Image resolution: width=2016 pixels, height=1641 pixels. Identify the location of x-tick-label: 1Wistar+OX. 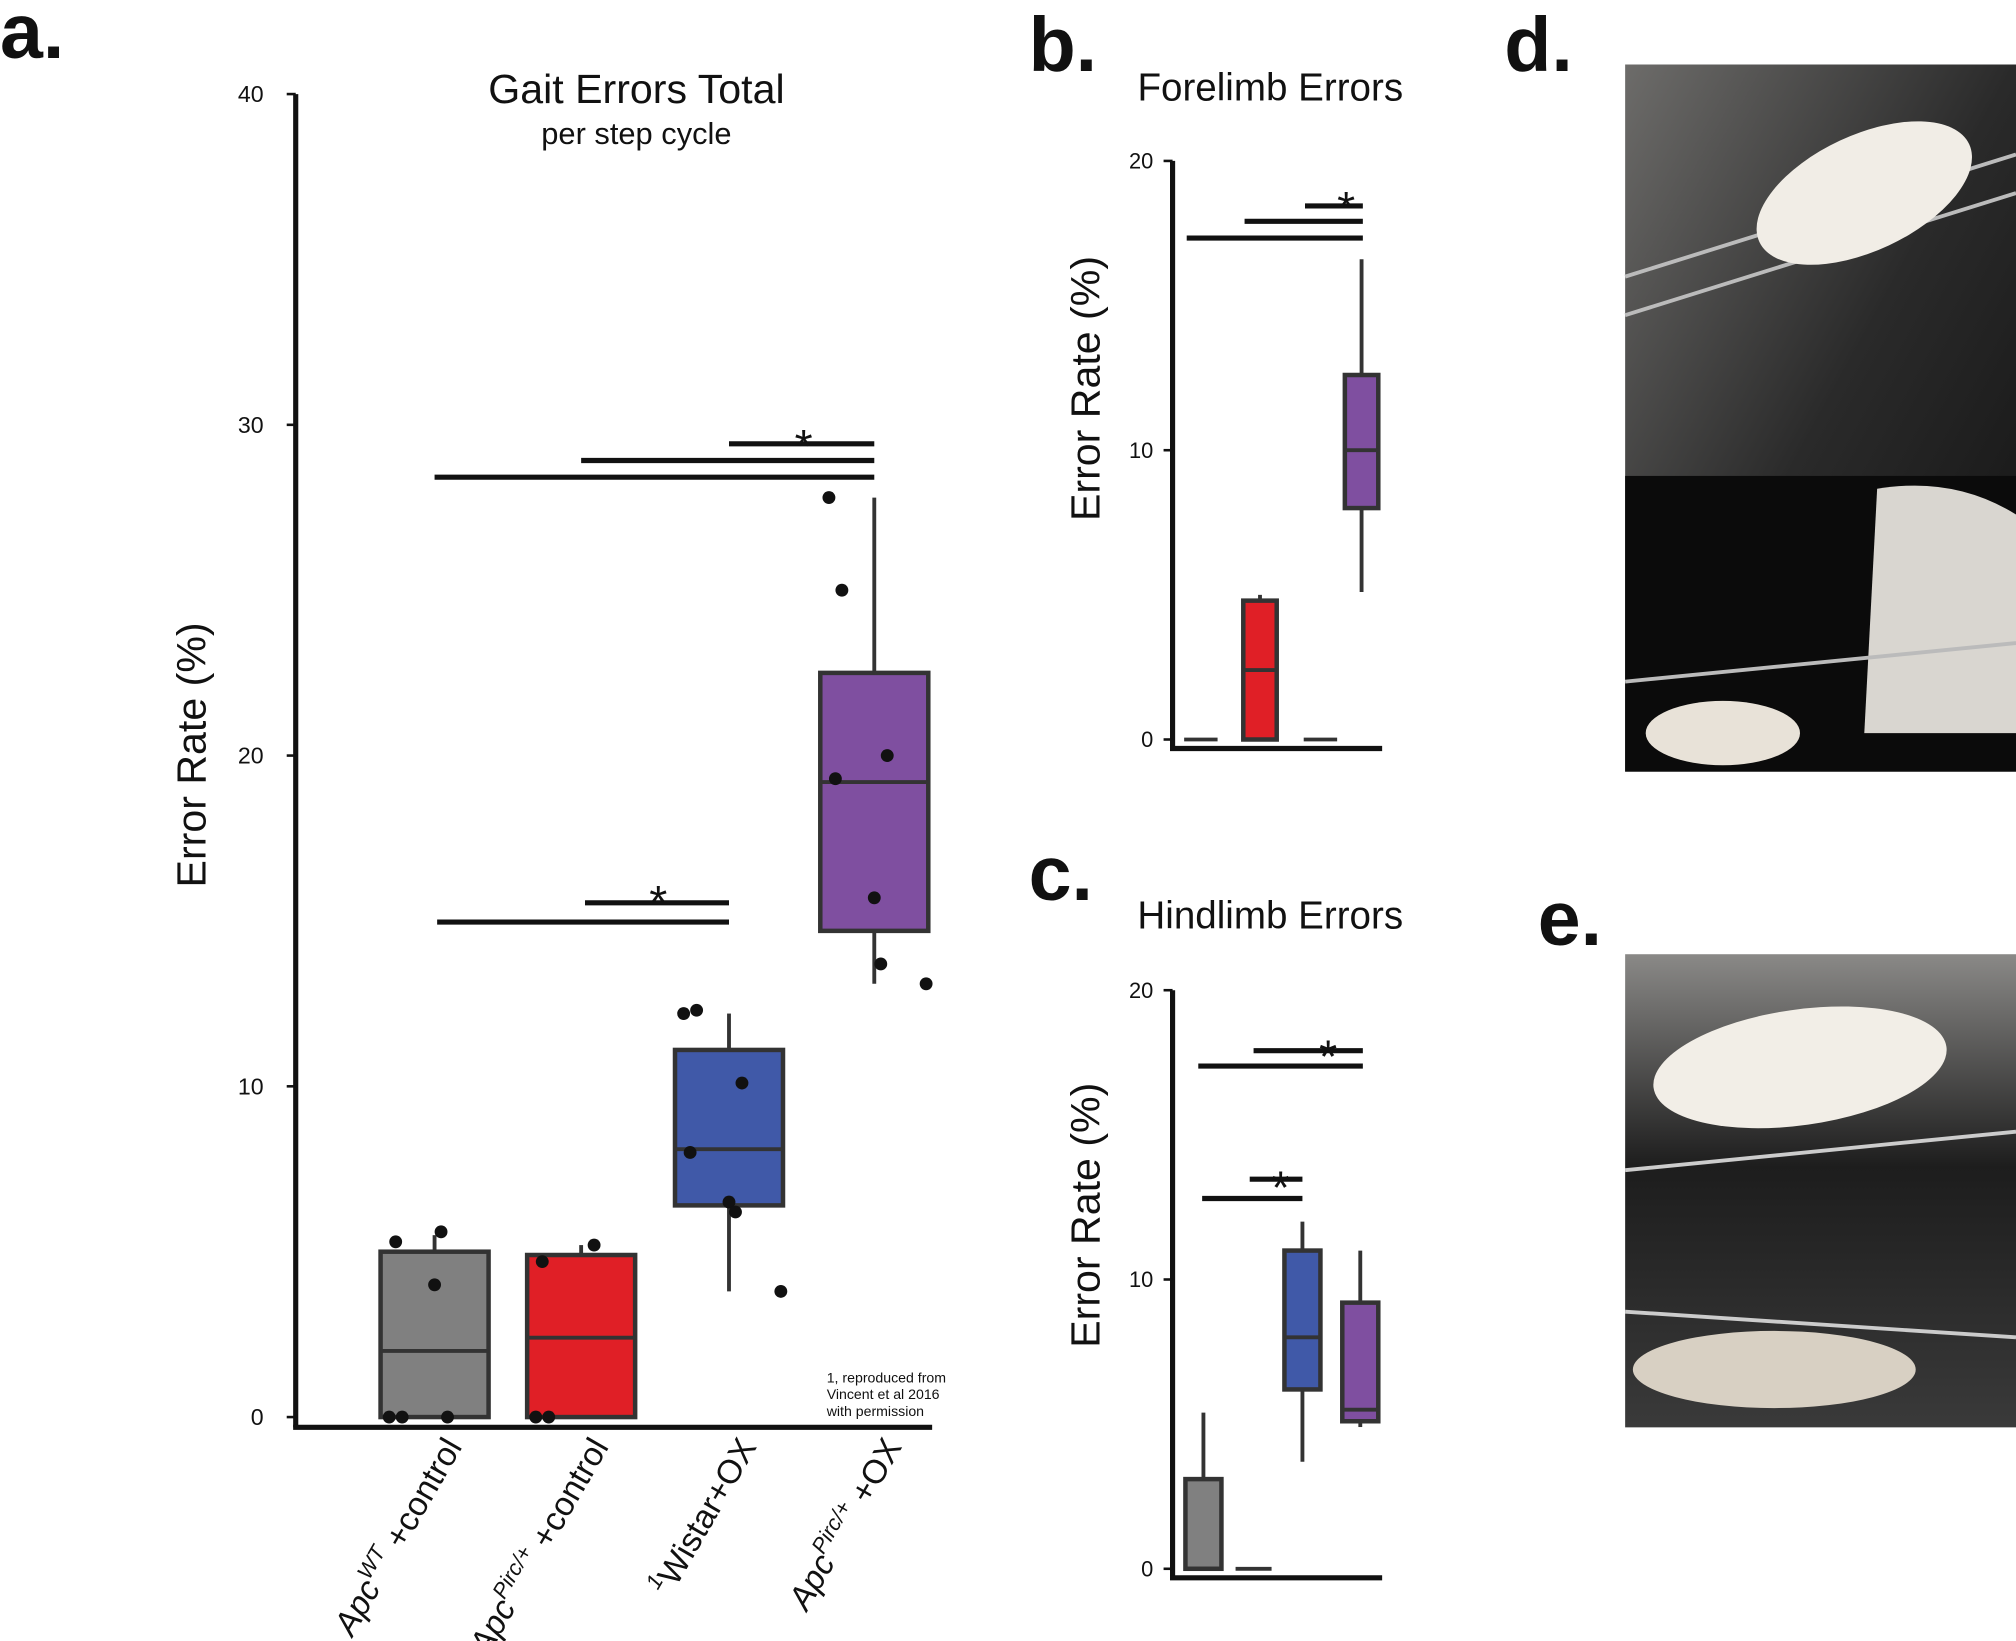
(702, 1516).